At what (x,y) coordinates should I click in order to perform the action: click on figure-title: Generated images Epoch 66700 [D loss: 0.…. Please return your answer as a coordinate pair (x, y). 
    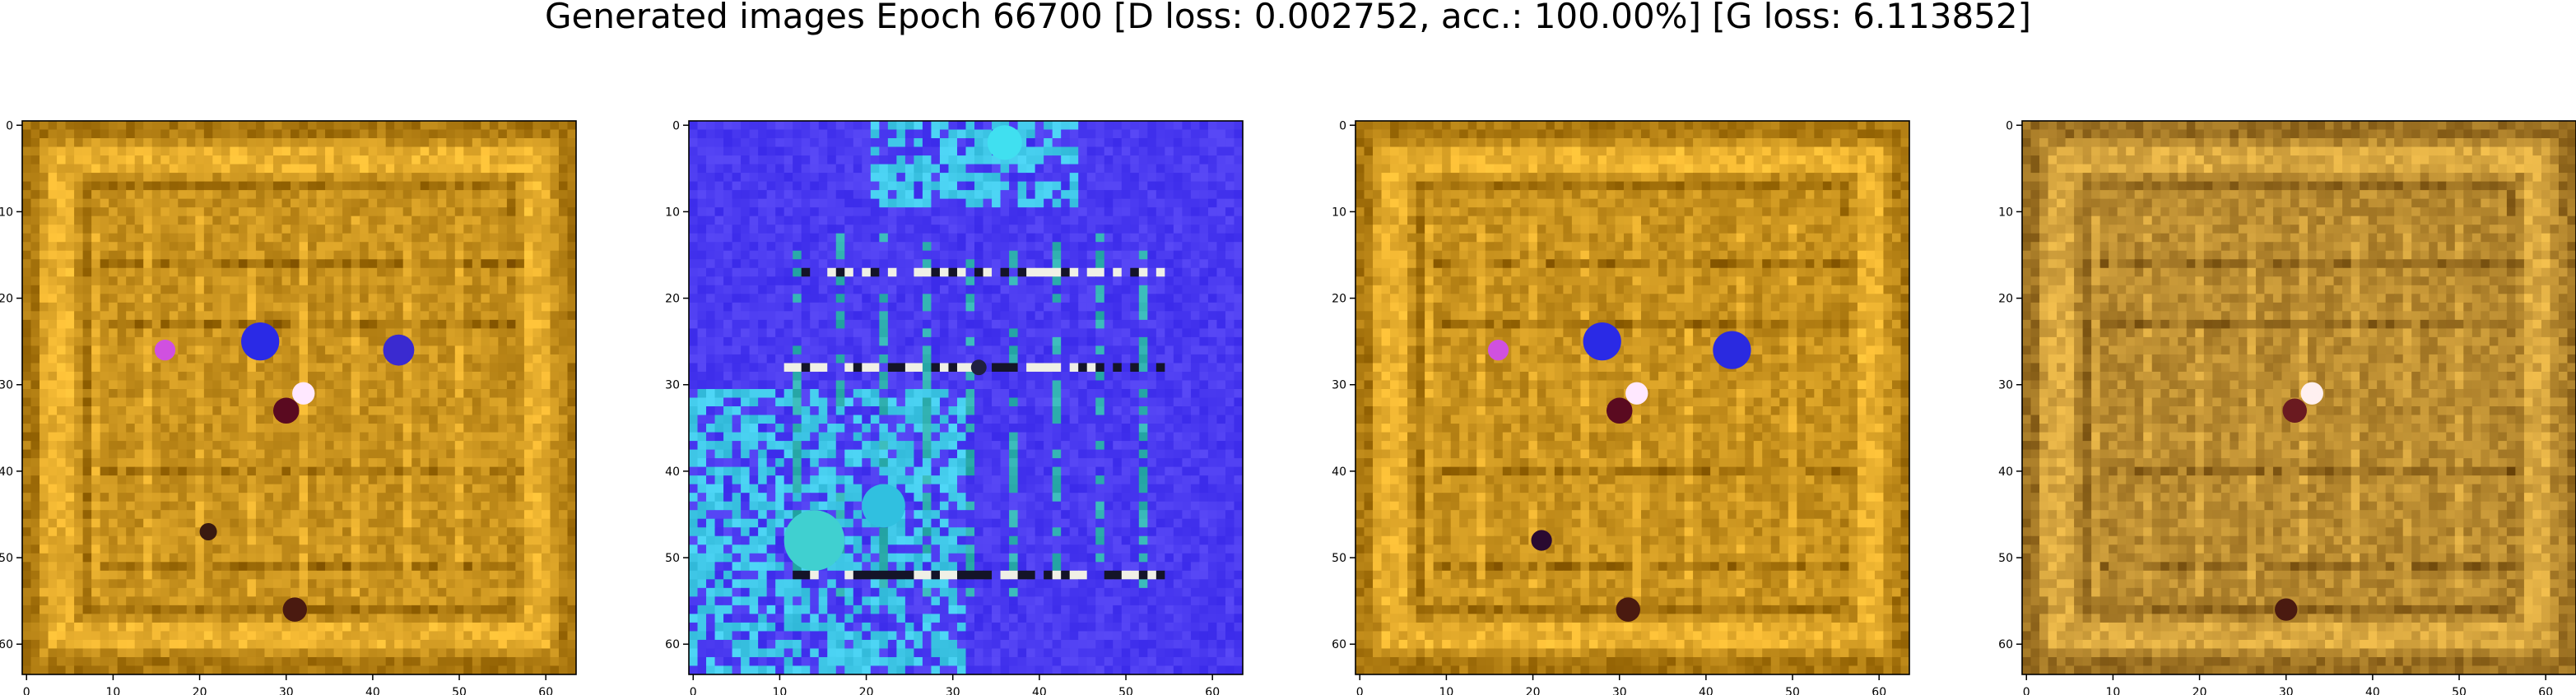
    Looking at the image, I should click on (1288, 18).